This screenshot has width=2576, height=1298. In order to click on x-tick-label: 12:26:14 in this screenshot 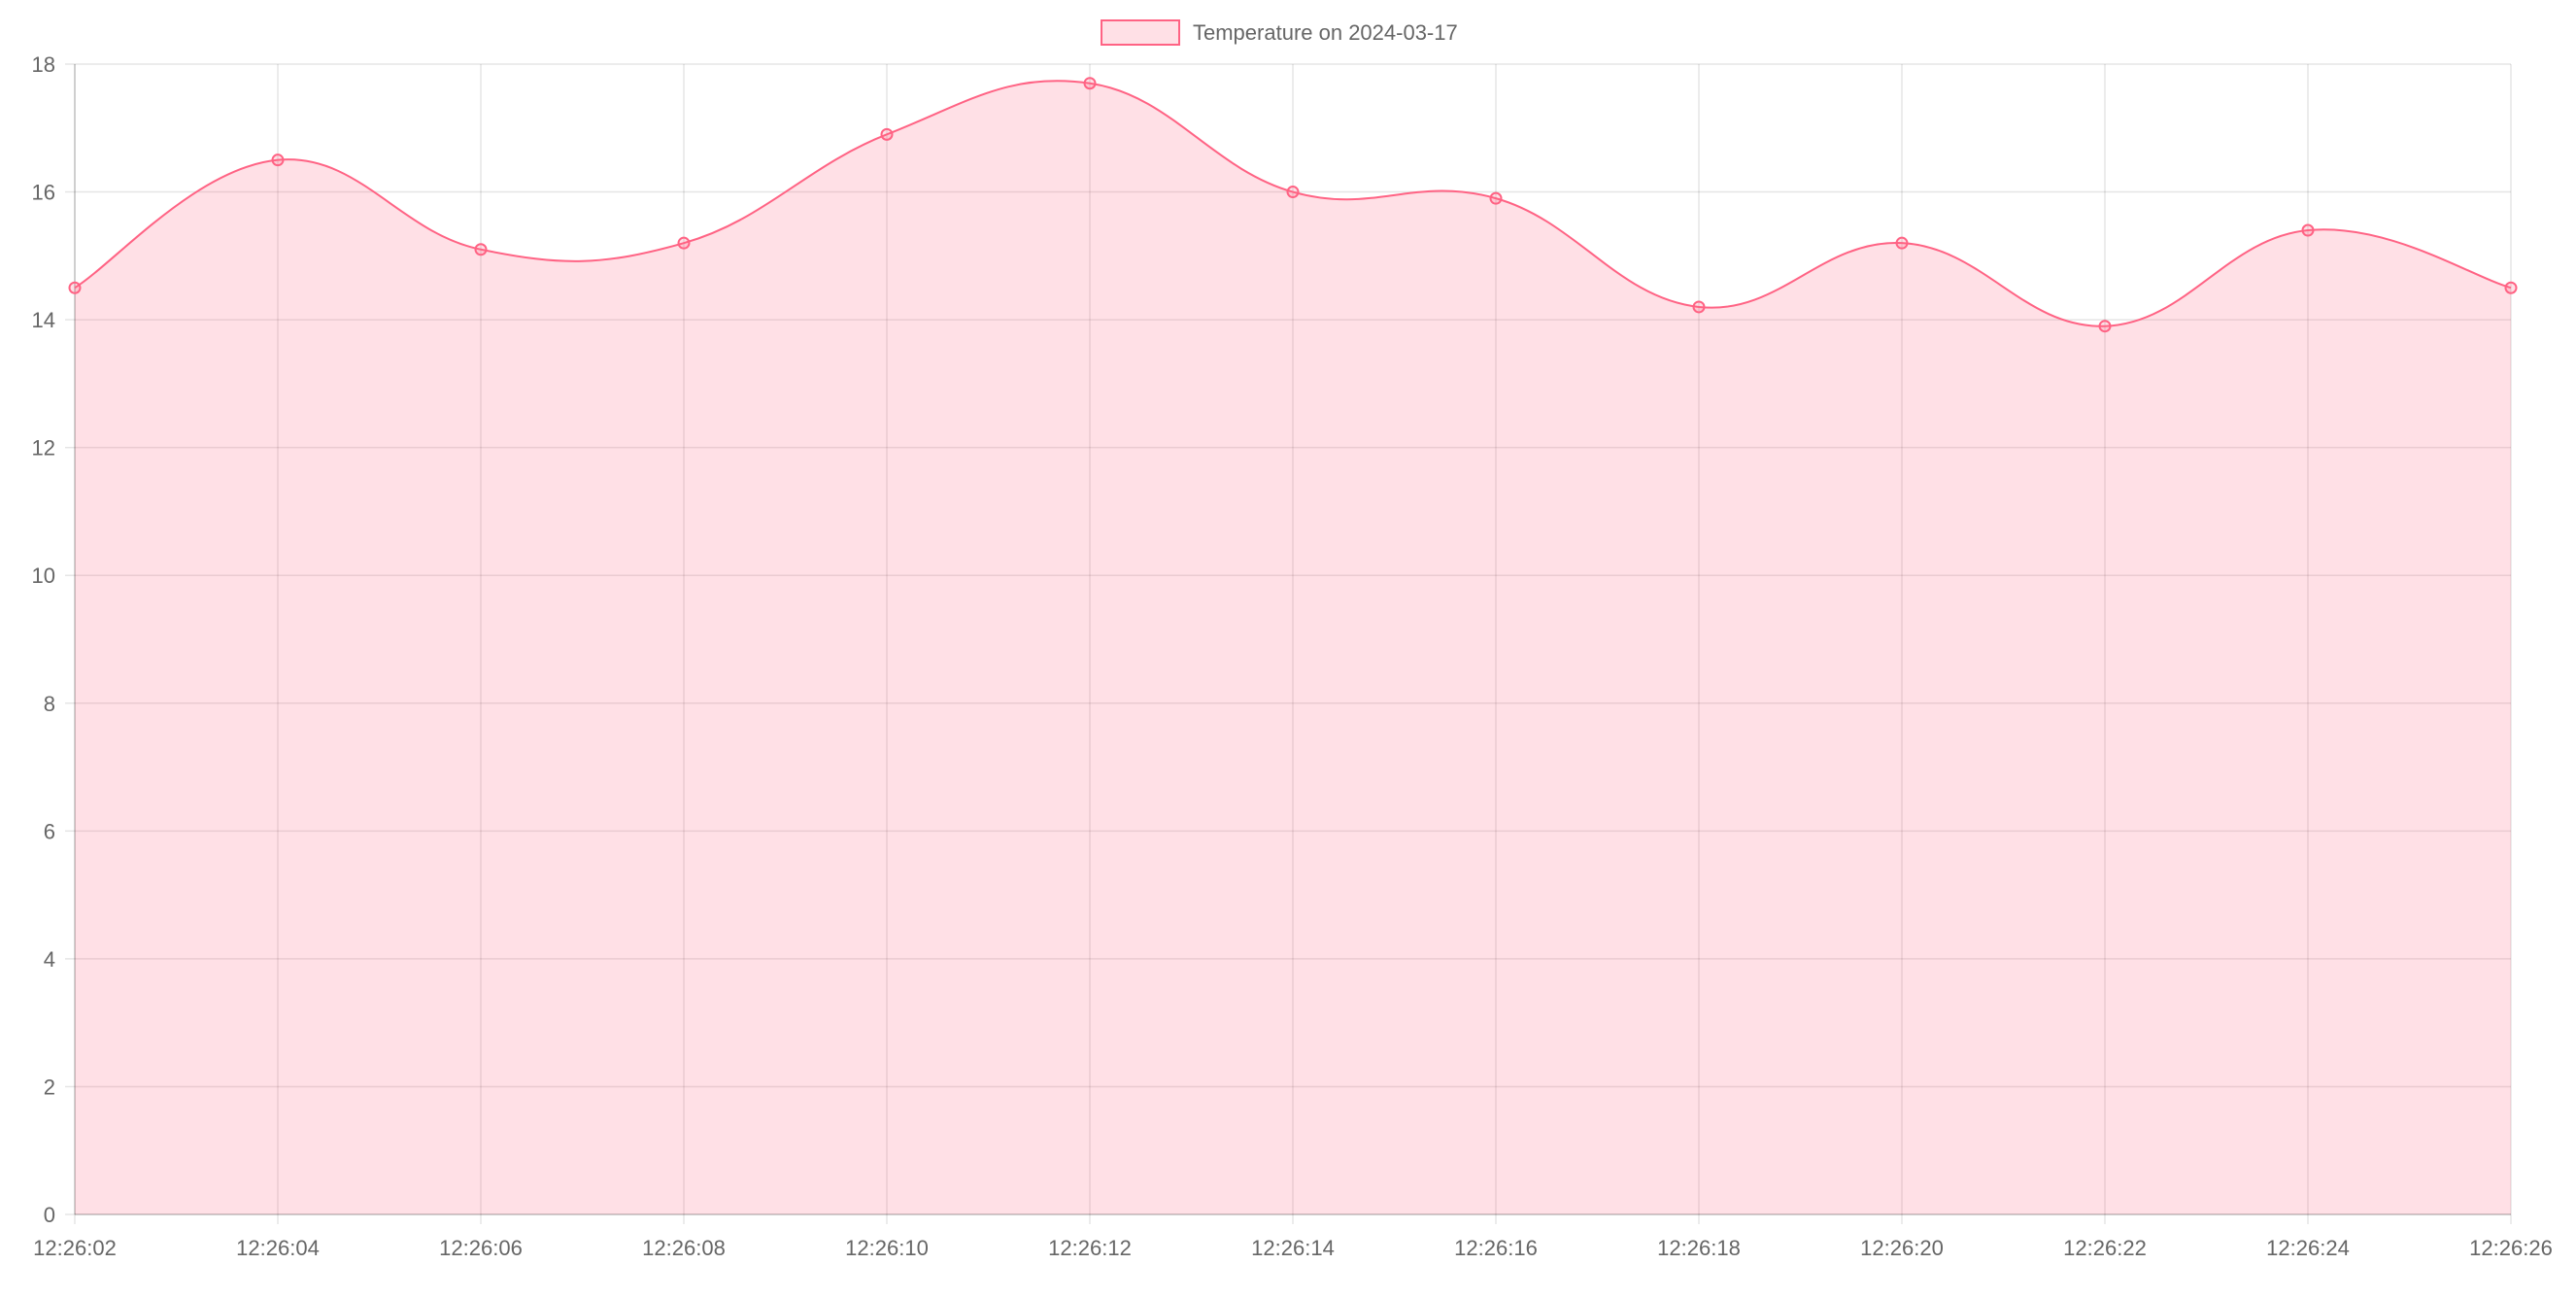, I will do `click(1293, 1248)`.